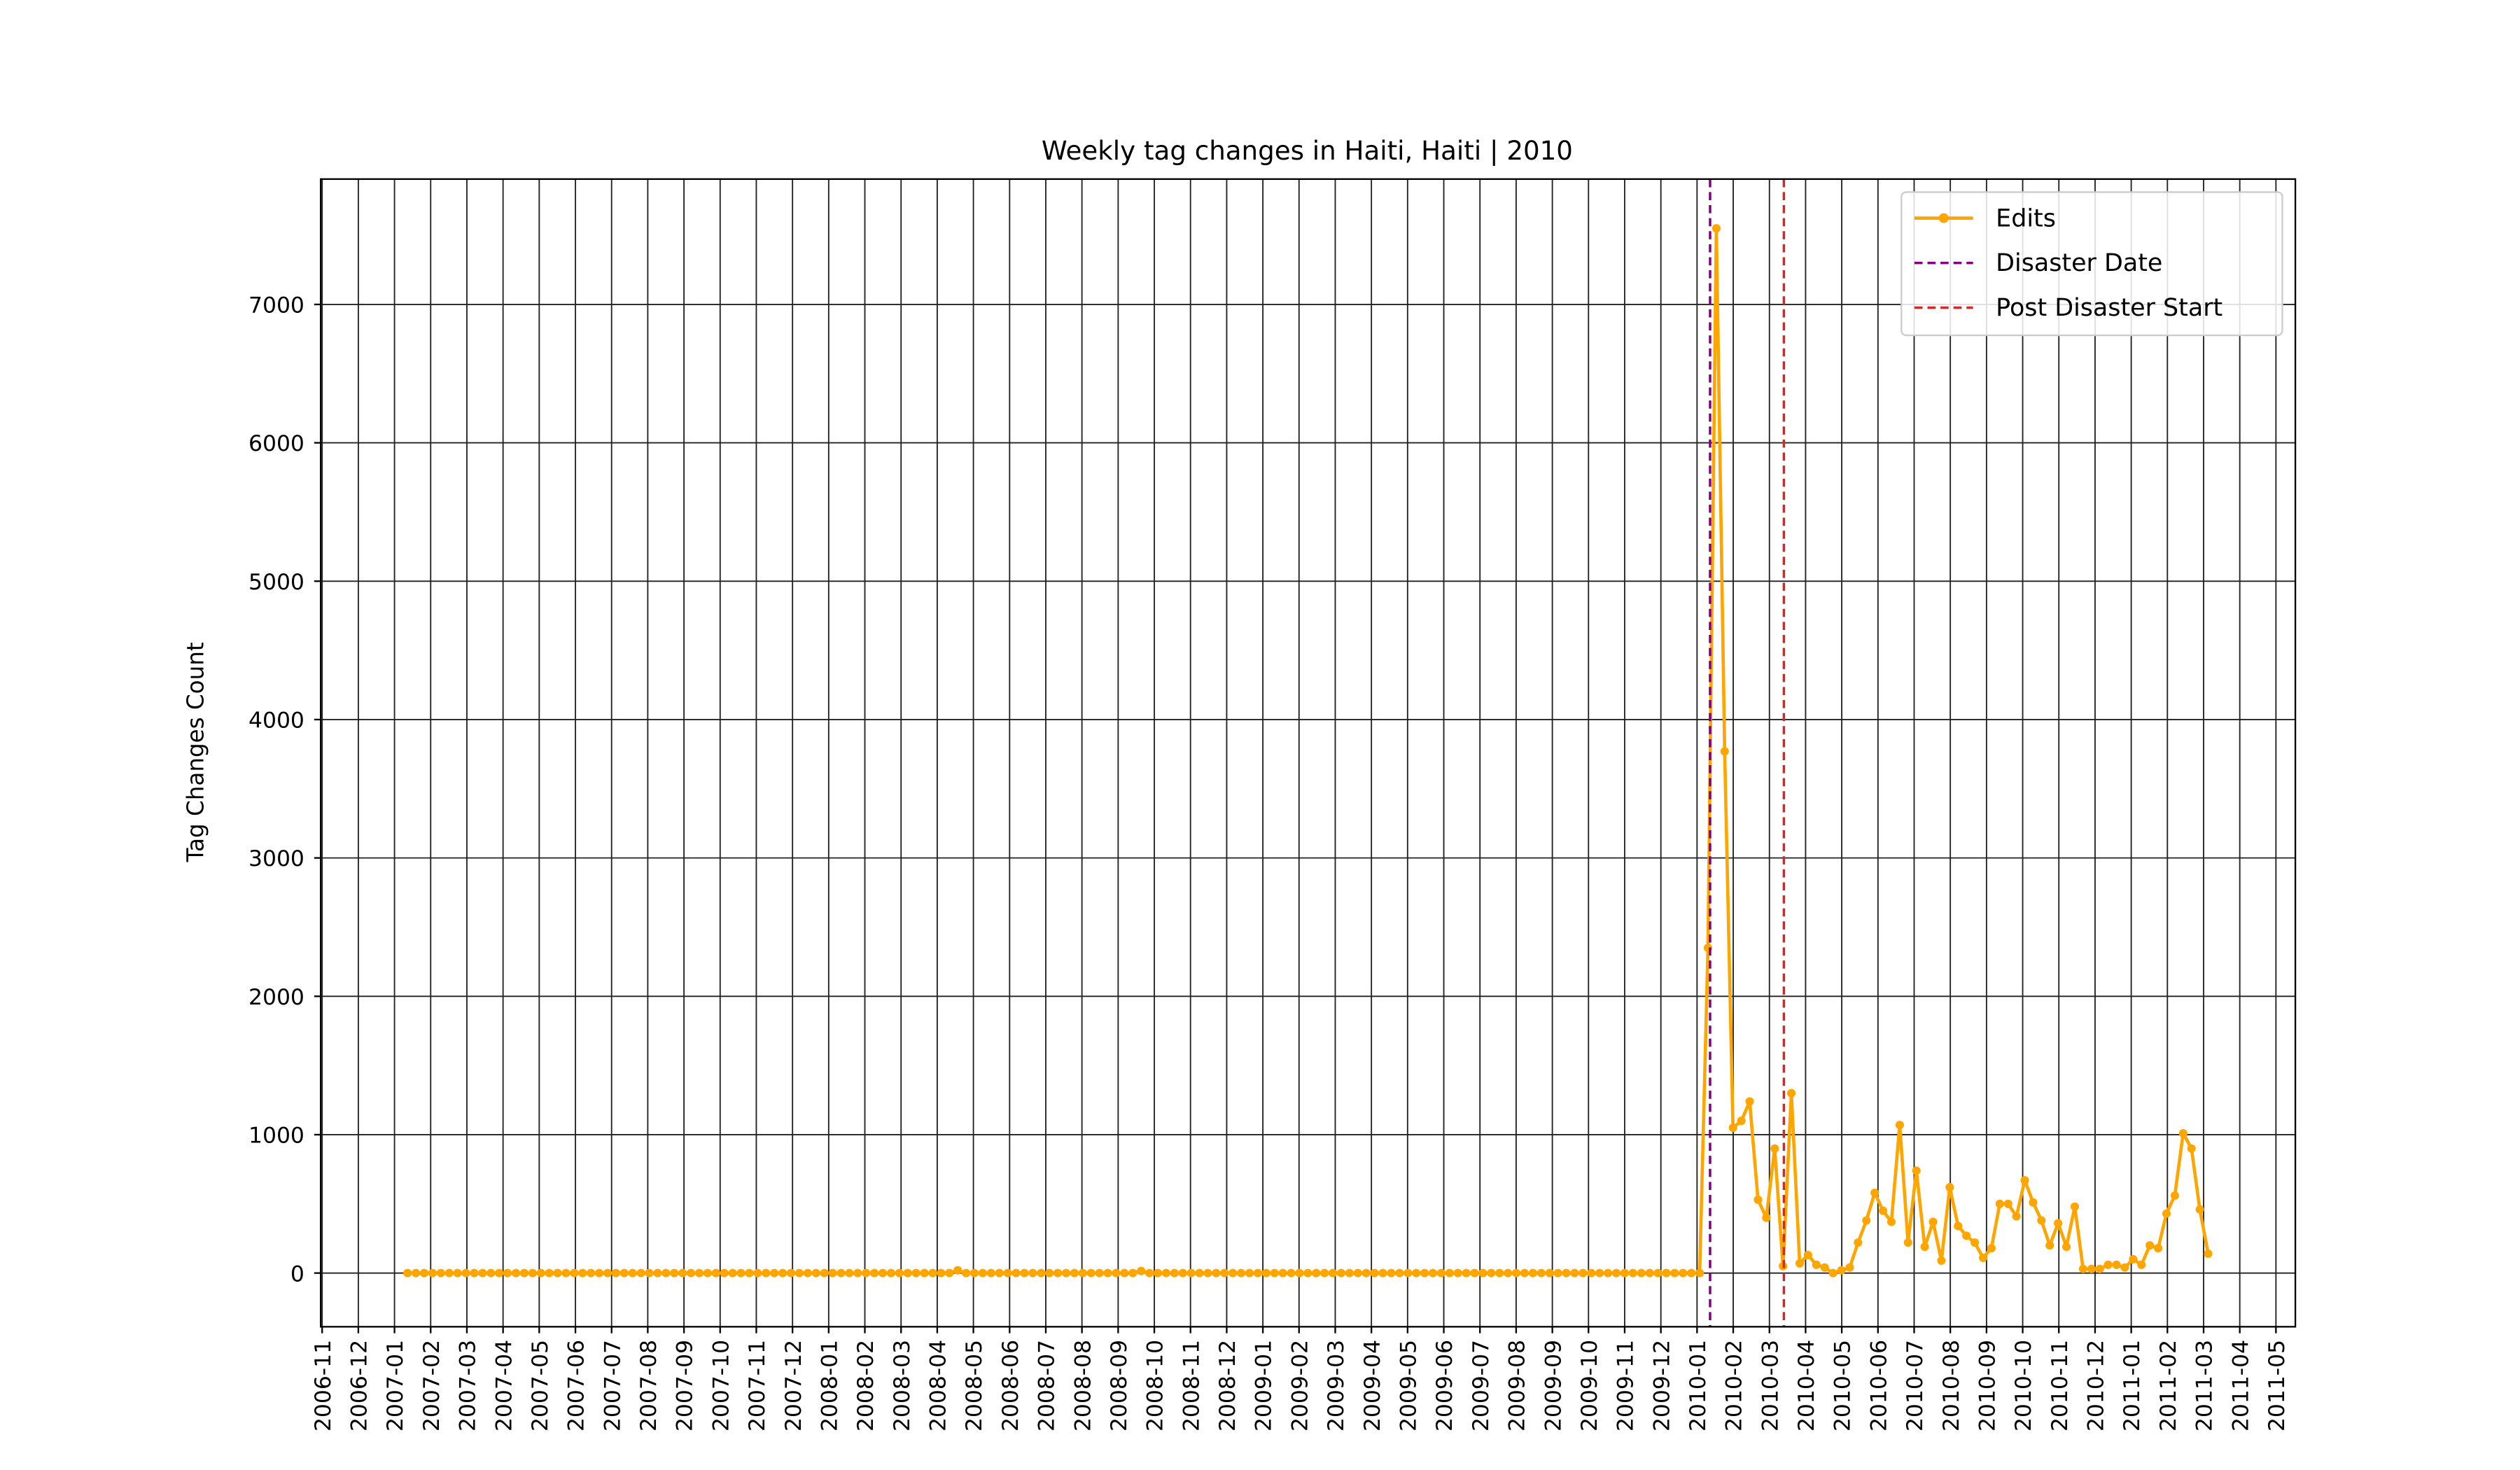  I want to click on x-tick-label: 2009-08, so click(1517, 1386).